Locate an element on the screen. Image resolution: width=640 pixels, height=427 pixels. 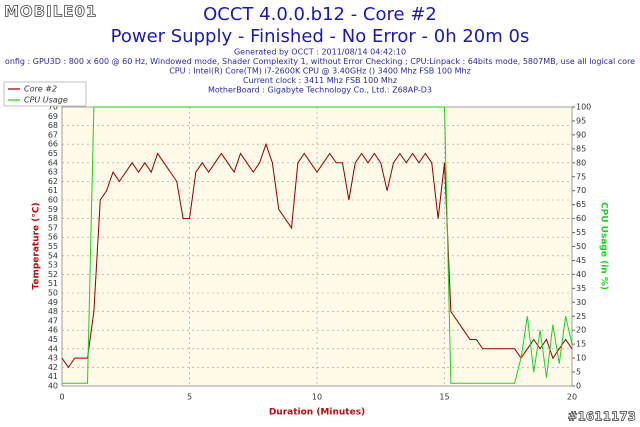
y-tick-label: 60 is located at coordinates (53, 200).